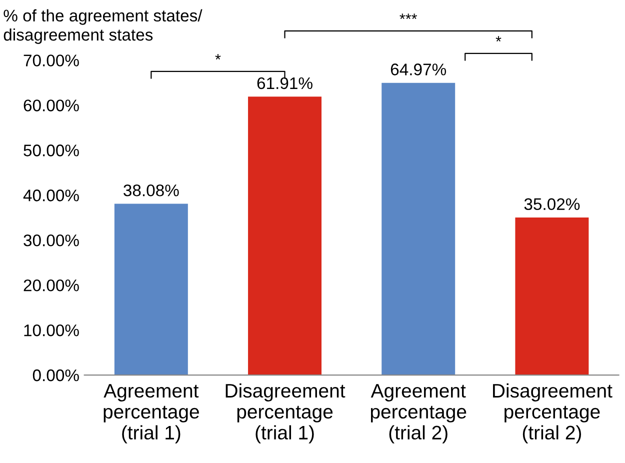  I want to click on x-tick-label: Agreement percentage (trial 1), so click(151, 414).